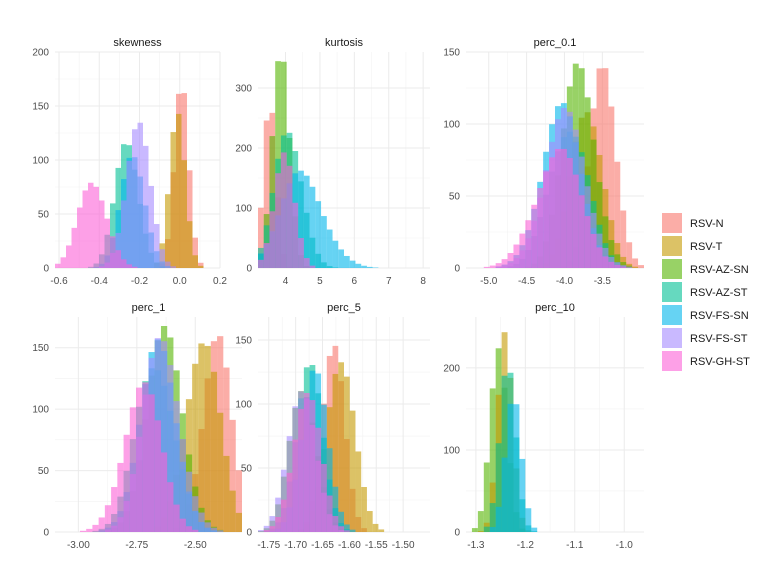 This screenshot has width=769, height=577. I want to click on x-tick-label: 4, so click(286, 281).